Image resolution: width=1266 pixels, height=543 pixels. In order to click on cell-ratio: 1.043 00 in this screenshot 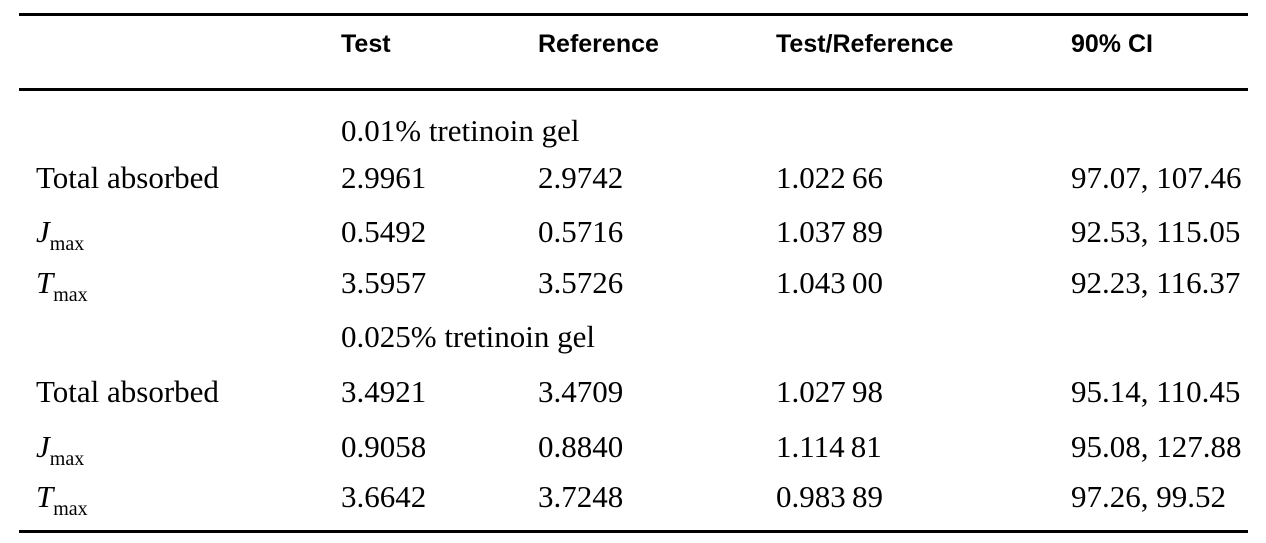, I will do `click(829, 282)`.